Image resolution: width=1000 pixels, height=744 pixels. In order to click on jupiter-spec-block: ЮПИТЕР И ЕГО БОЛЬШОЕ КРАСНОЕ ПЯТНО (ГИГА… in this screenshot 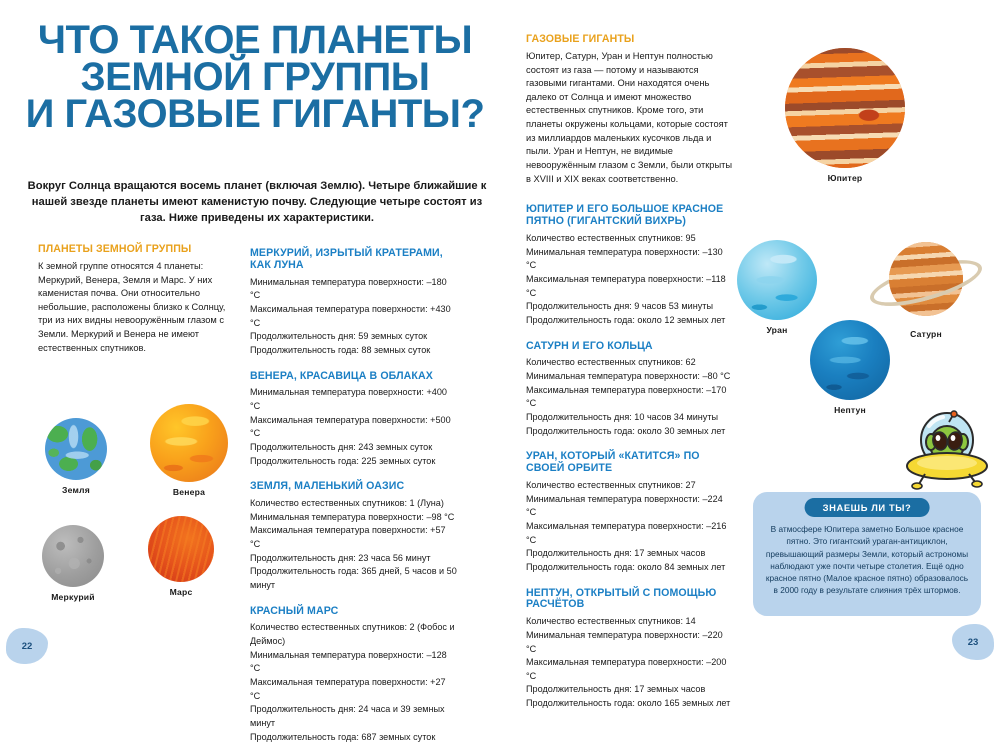, I will do `click(630, 265)`.